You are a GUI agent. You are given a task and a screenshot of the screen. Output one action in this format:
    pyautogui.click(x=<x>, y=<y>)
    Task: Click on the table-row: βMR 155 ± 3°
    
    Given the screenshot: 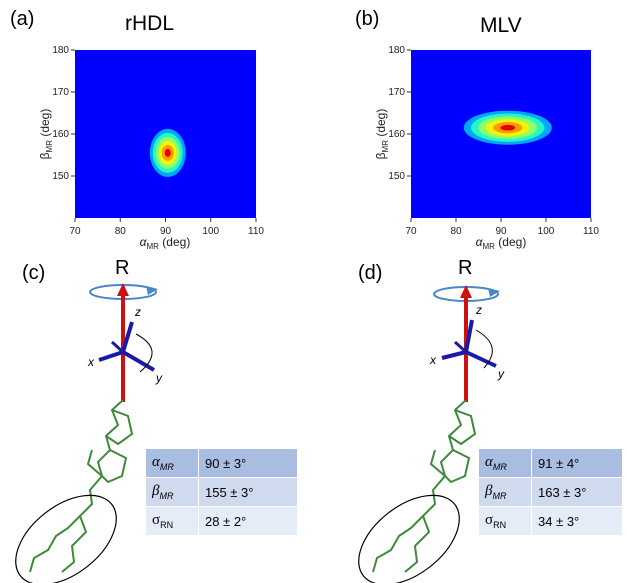 What is the action you would take?
    pyautogui.click(x=221, y=492)
    